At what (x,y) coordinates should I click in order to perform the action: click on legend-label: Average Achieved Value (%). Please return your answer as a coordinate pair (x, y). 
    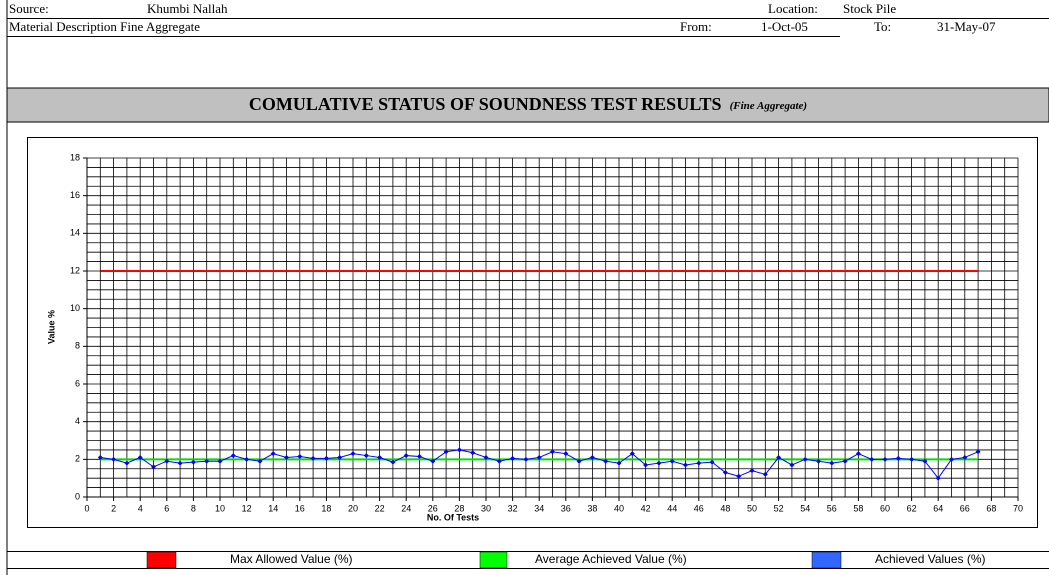
    Looking at the image, I should click on (611, 559).